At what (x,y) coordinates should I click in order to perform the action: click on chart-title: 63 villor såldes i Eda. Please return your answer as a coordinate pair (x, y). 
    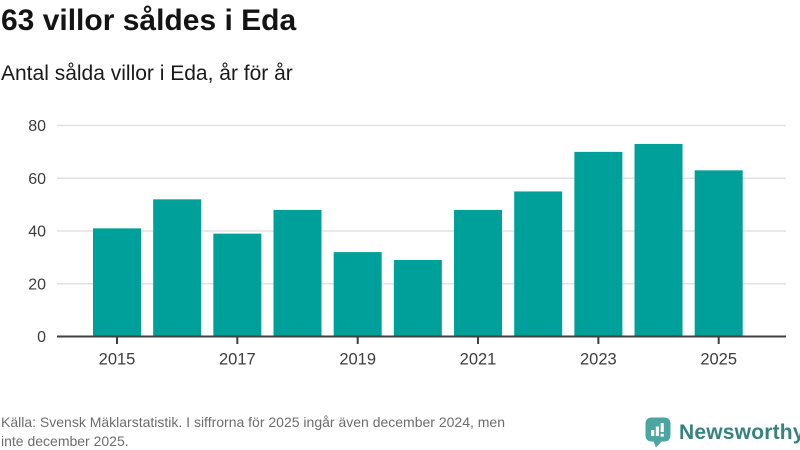
    Looking at the image, I should click on (149, 20).